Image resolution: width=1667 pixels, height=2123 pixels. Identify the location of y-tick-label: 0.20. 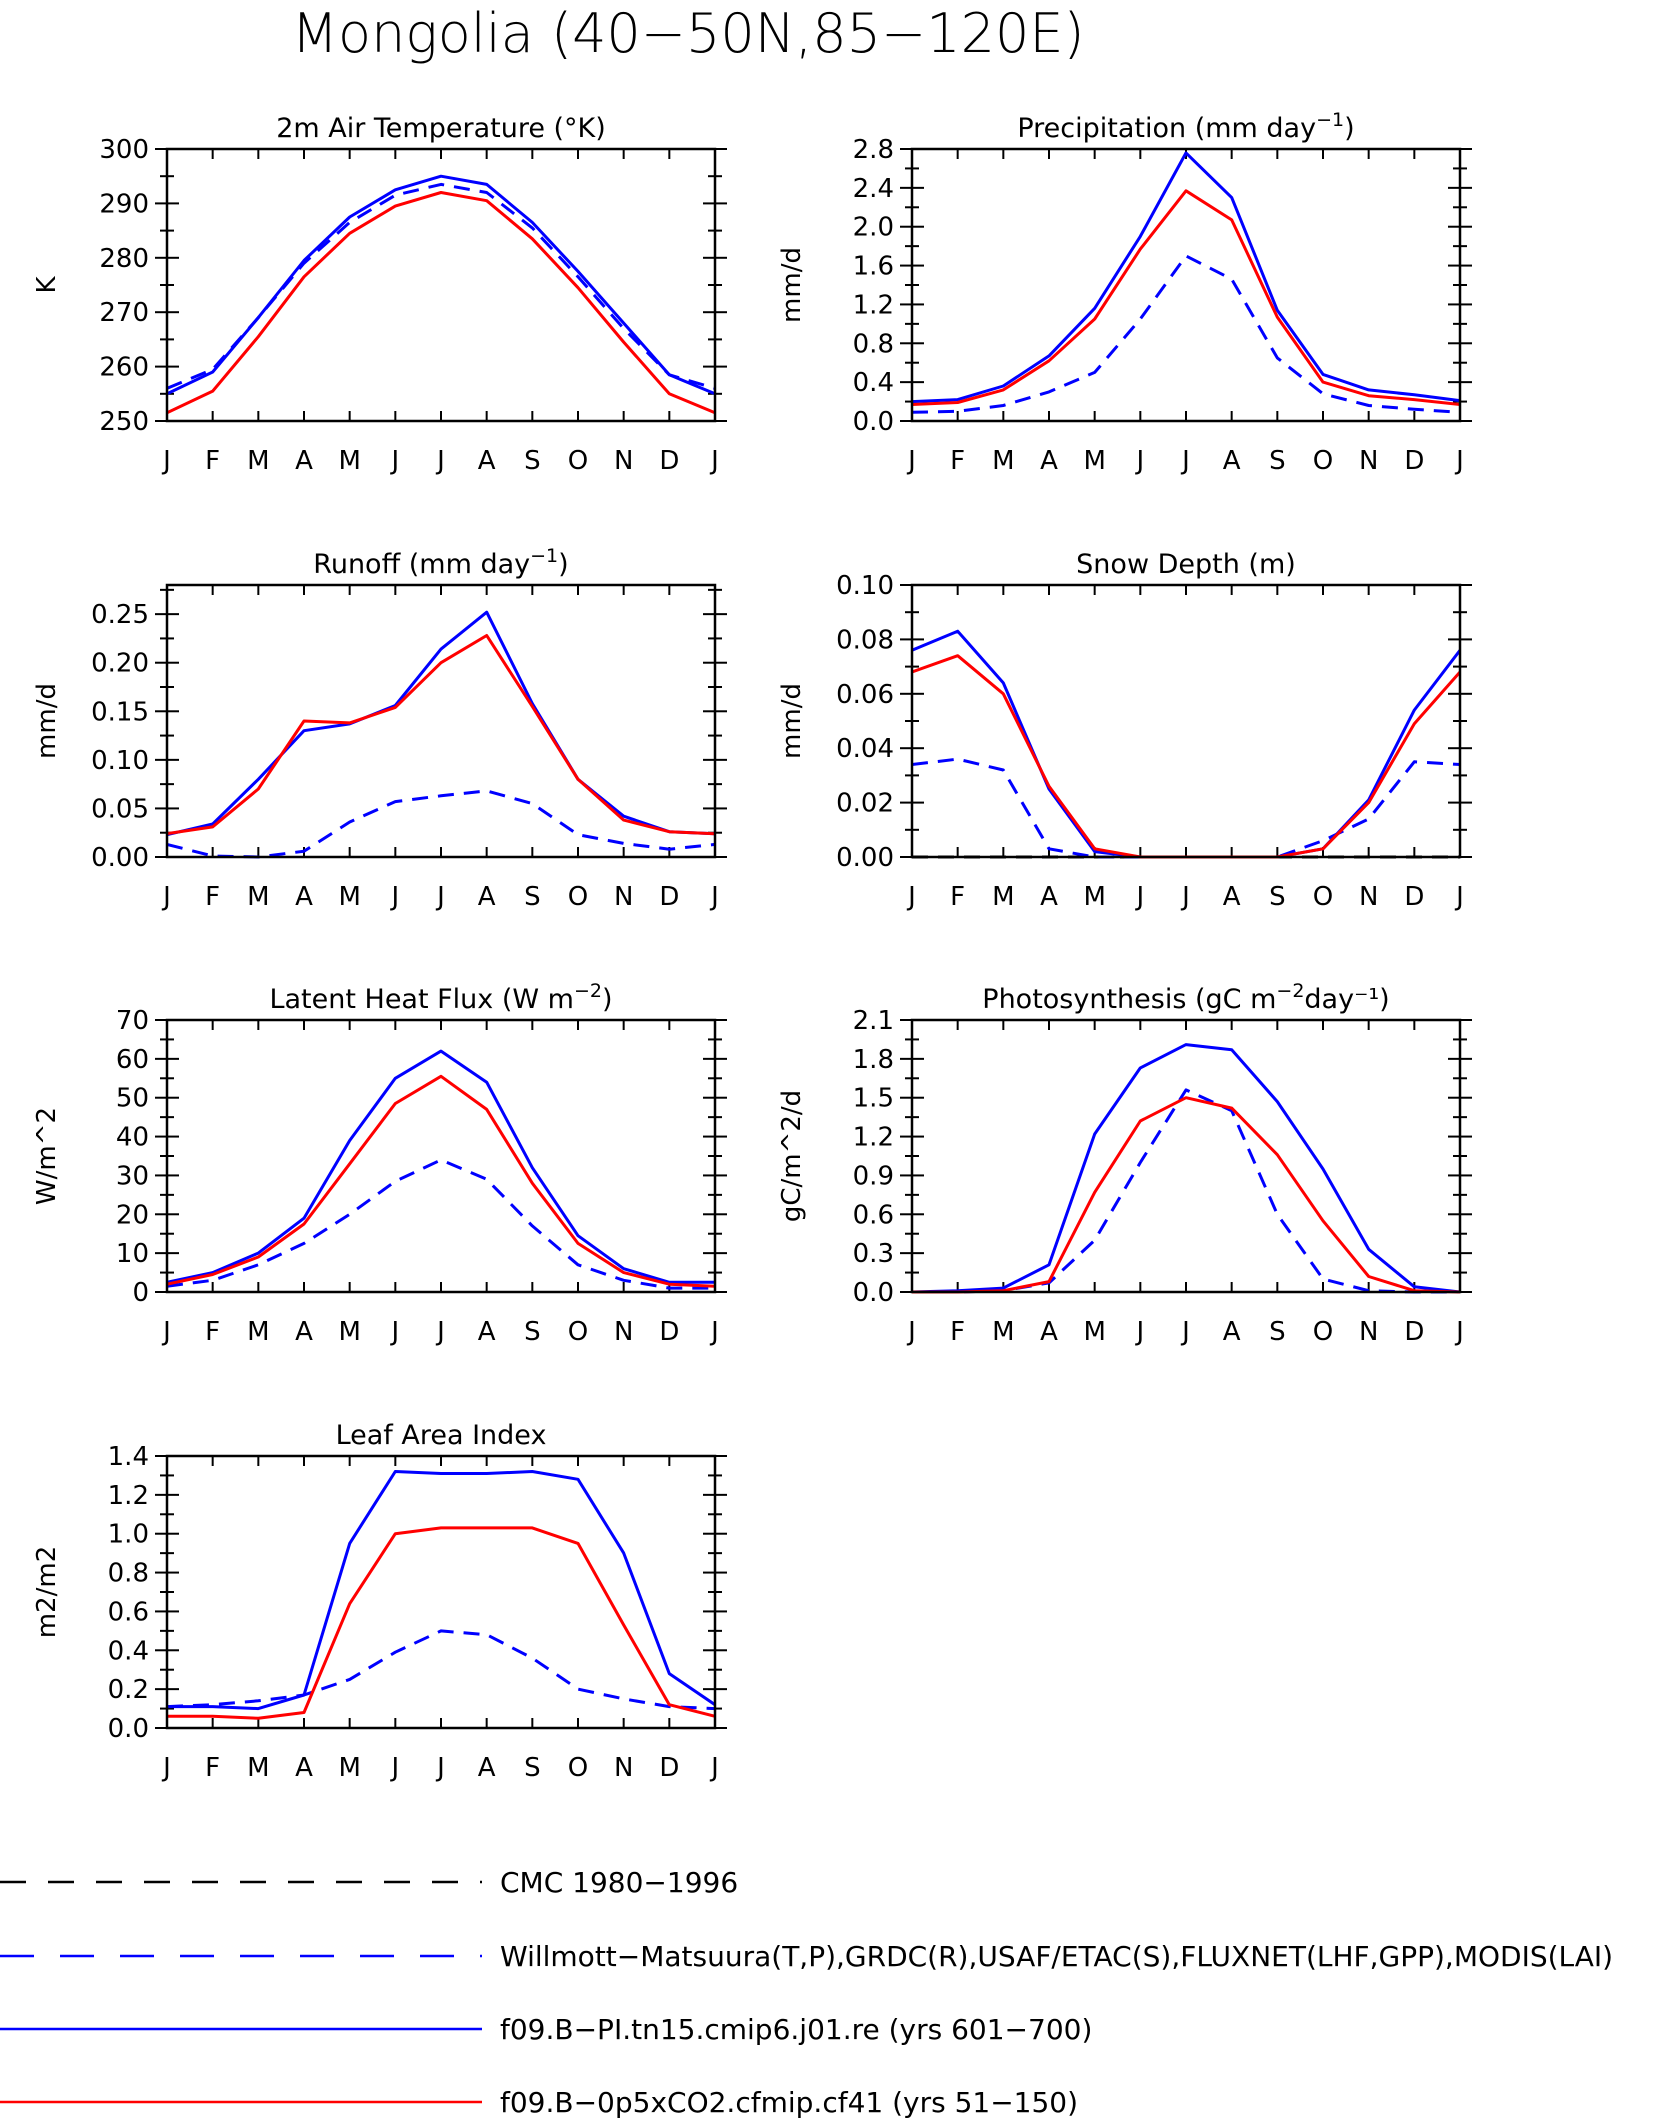
(120, 664).